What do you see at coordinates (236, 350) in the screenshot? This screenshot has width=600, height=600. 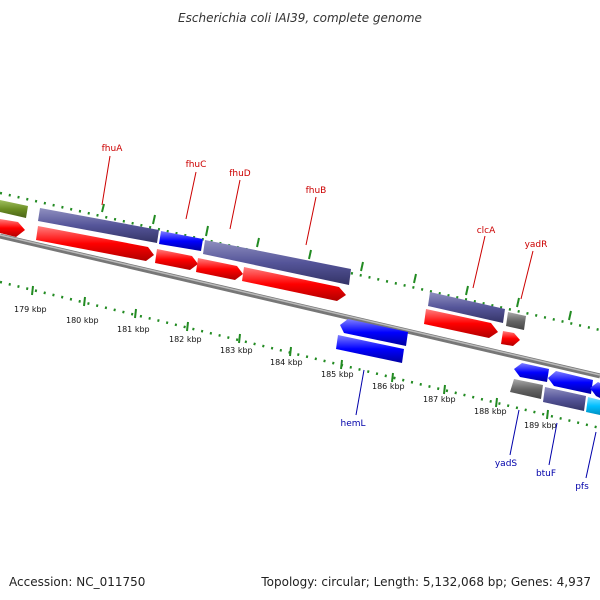 I see `scale-label: 183 kbp` at bounding box center [236, 350].